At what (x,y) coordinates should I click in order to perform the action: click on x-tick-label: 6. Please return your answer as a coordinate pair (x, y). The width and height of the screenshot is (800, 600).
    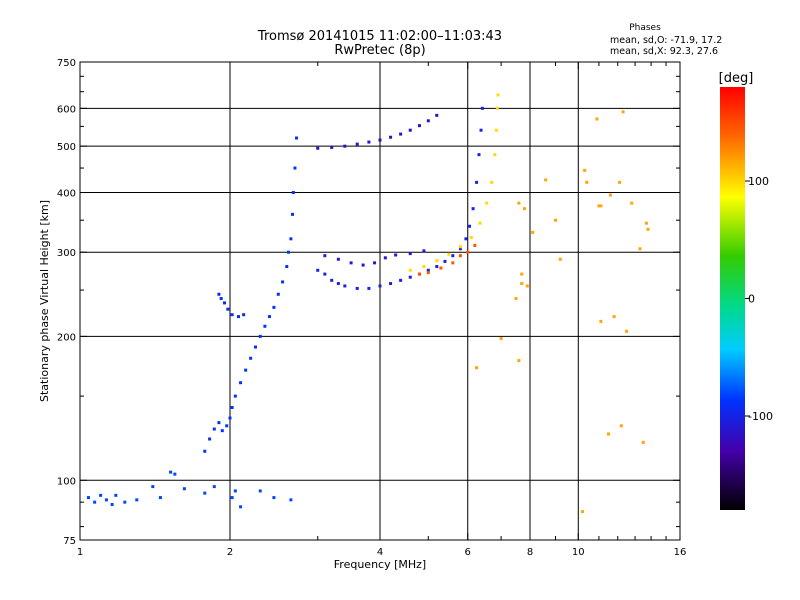
    Looking at the image, I should click on (468, 552).